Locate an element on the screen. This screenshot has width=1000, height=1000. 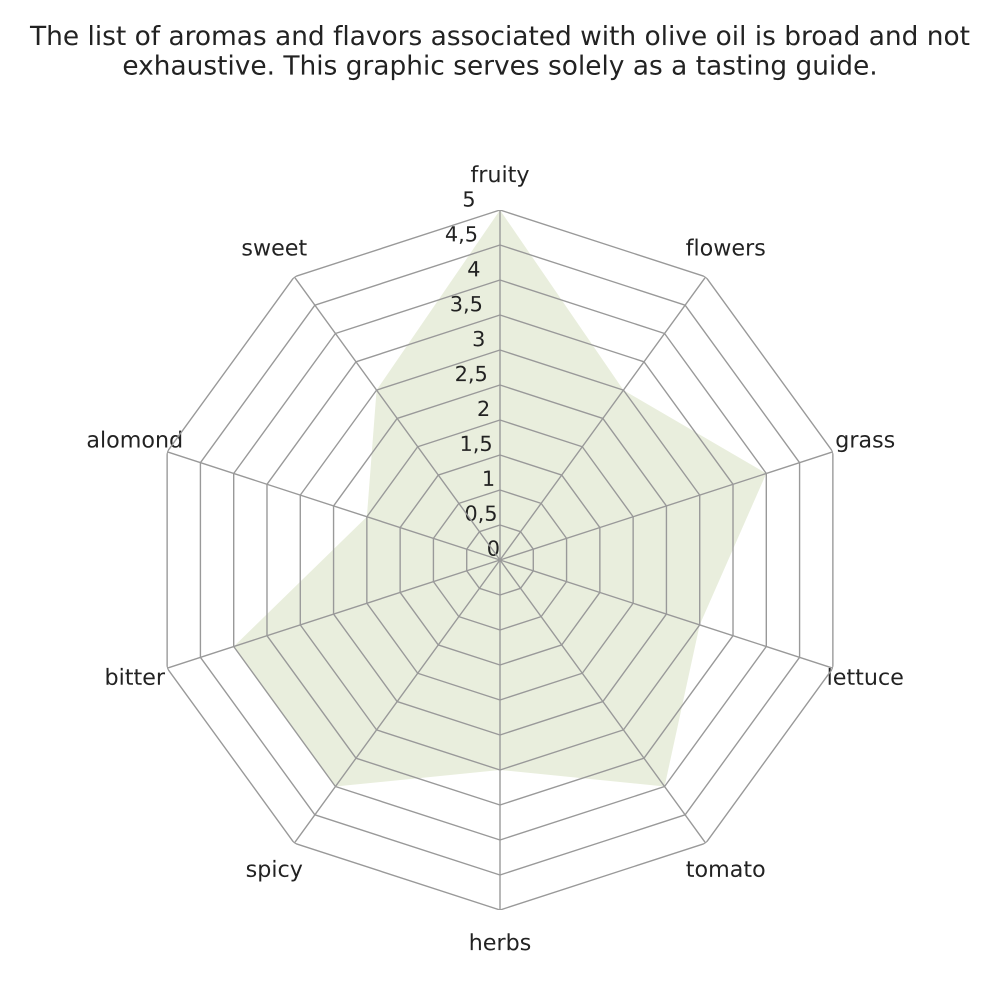
spoke-label: fruity is located at coordinates (499, 176).